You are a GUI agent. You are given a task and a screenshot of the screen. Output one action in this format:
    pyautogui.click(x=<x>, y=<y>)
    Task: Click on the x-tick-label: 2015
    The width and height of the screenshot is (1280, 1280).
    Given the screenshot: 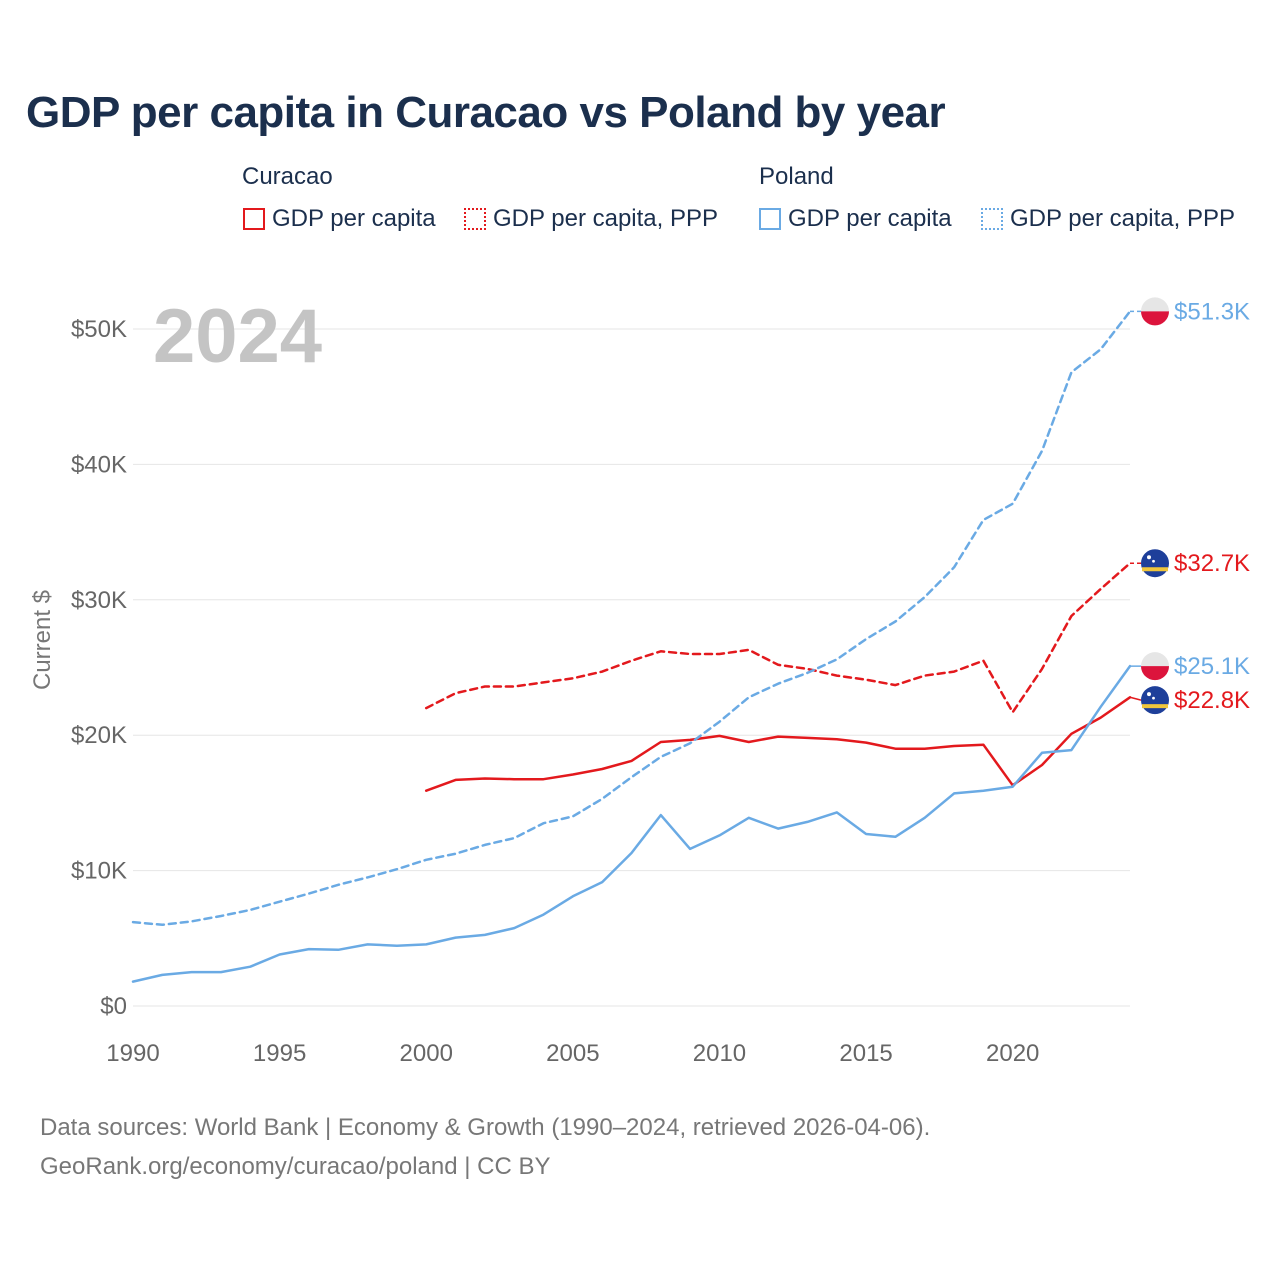 What is the action you would take?
    pyautogui.click(x=865, y=1053)
    